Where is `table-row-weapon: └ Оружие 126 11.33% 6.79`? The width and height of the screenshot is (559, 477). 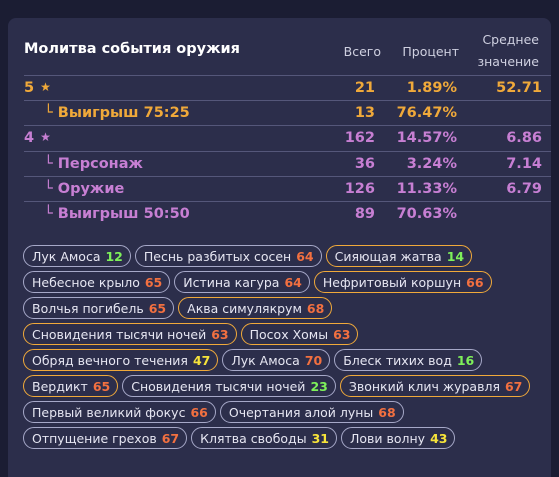
table-row-weapon: └ Оружие 126 11.33% 6.79 is located at coordinates (287, 188).